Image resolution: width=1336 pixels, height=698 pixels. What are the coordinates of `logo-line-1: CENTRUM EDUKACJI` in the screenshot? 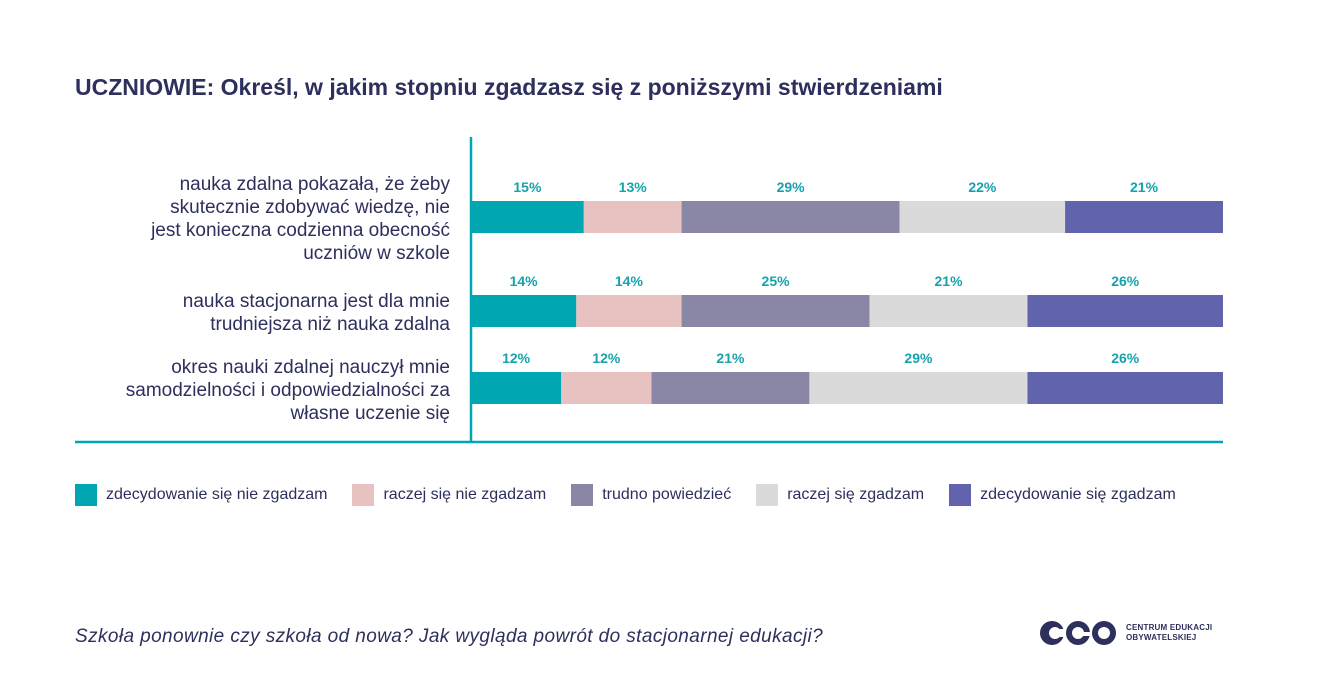 It's located at (1169, 627).